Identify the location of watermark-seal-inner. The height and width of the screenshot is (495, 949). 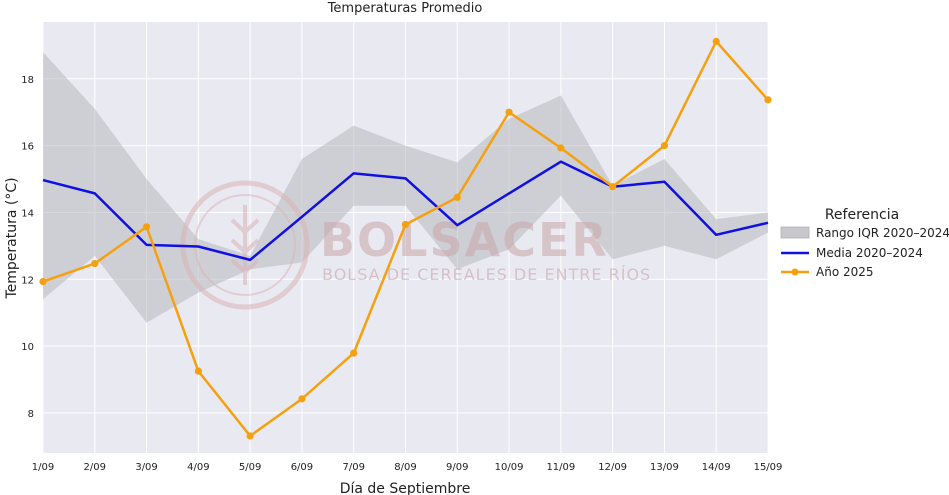
(245, 245).